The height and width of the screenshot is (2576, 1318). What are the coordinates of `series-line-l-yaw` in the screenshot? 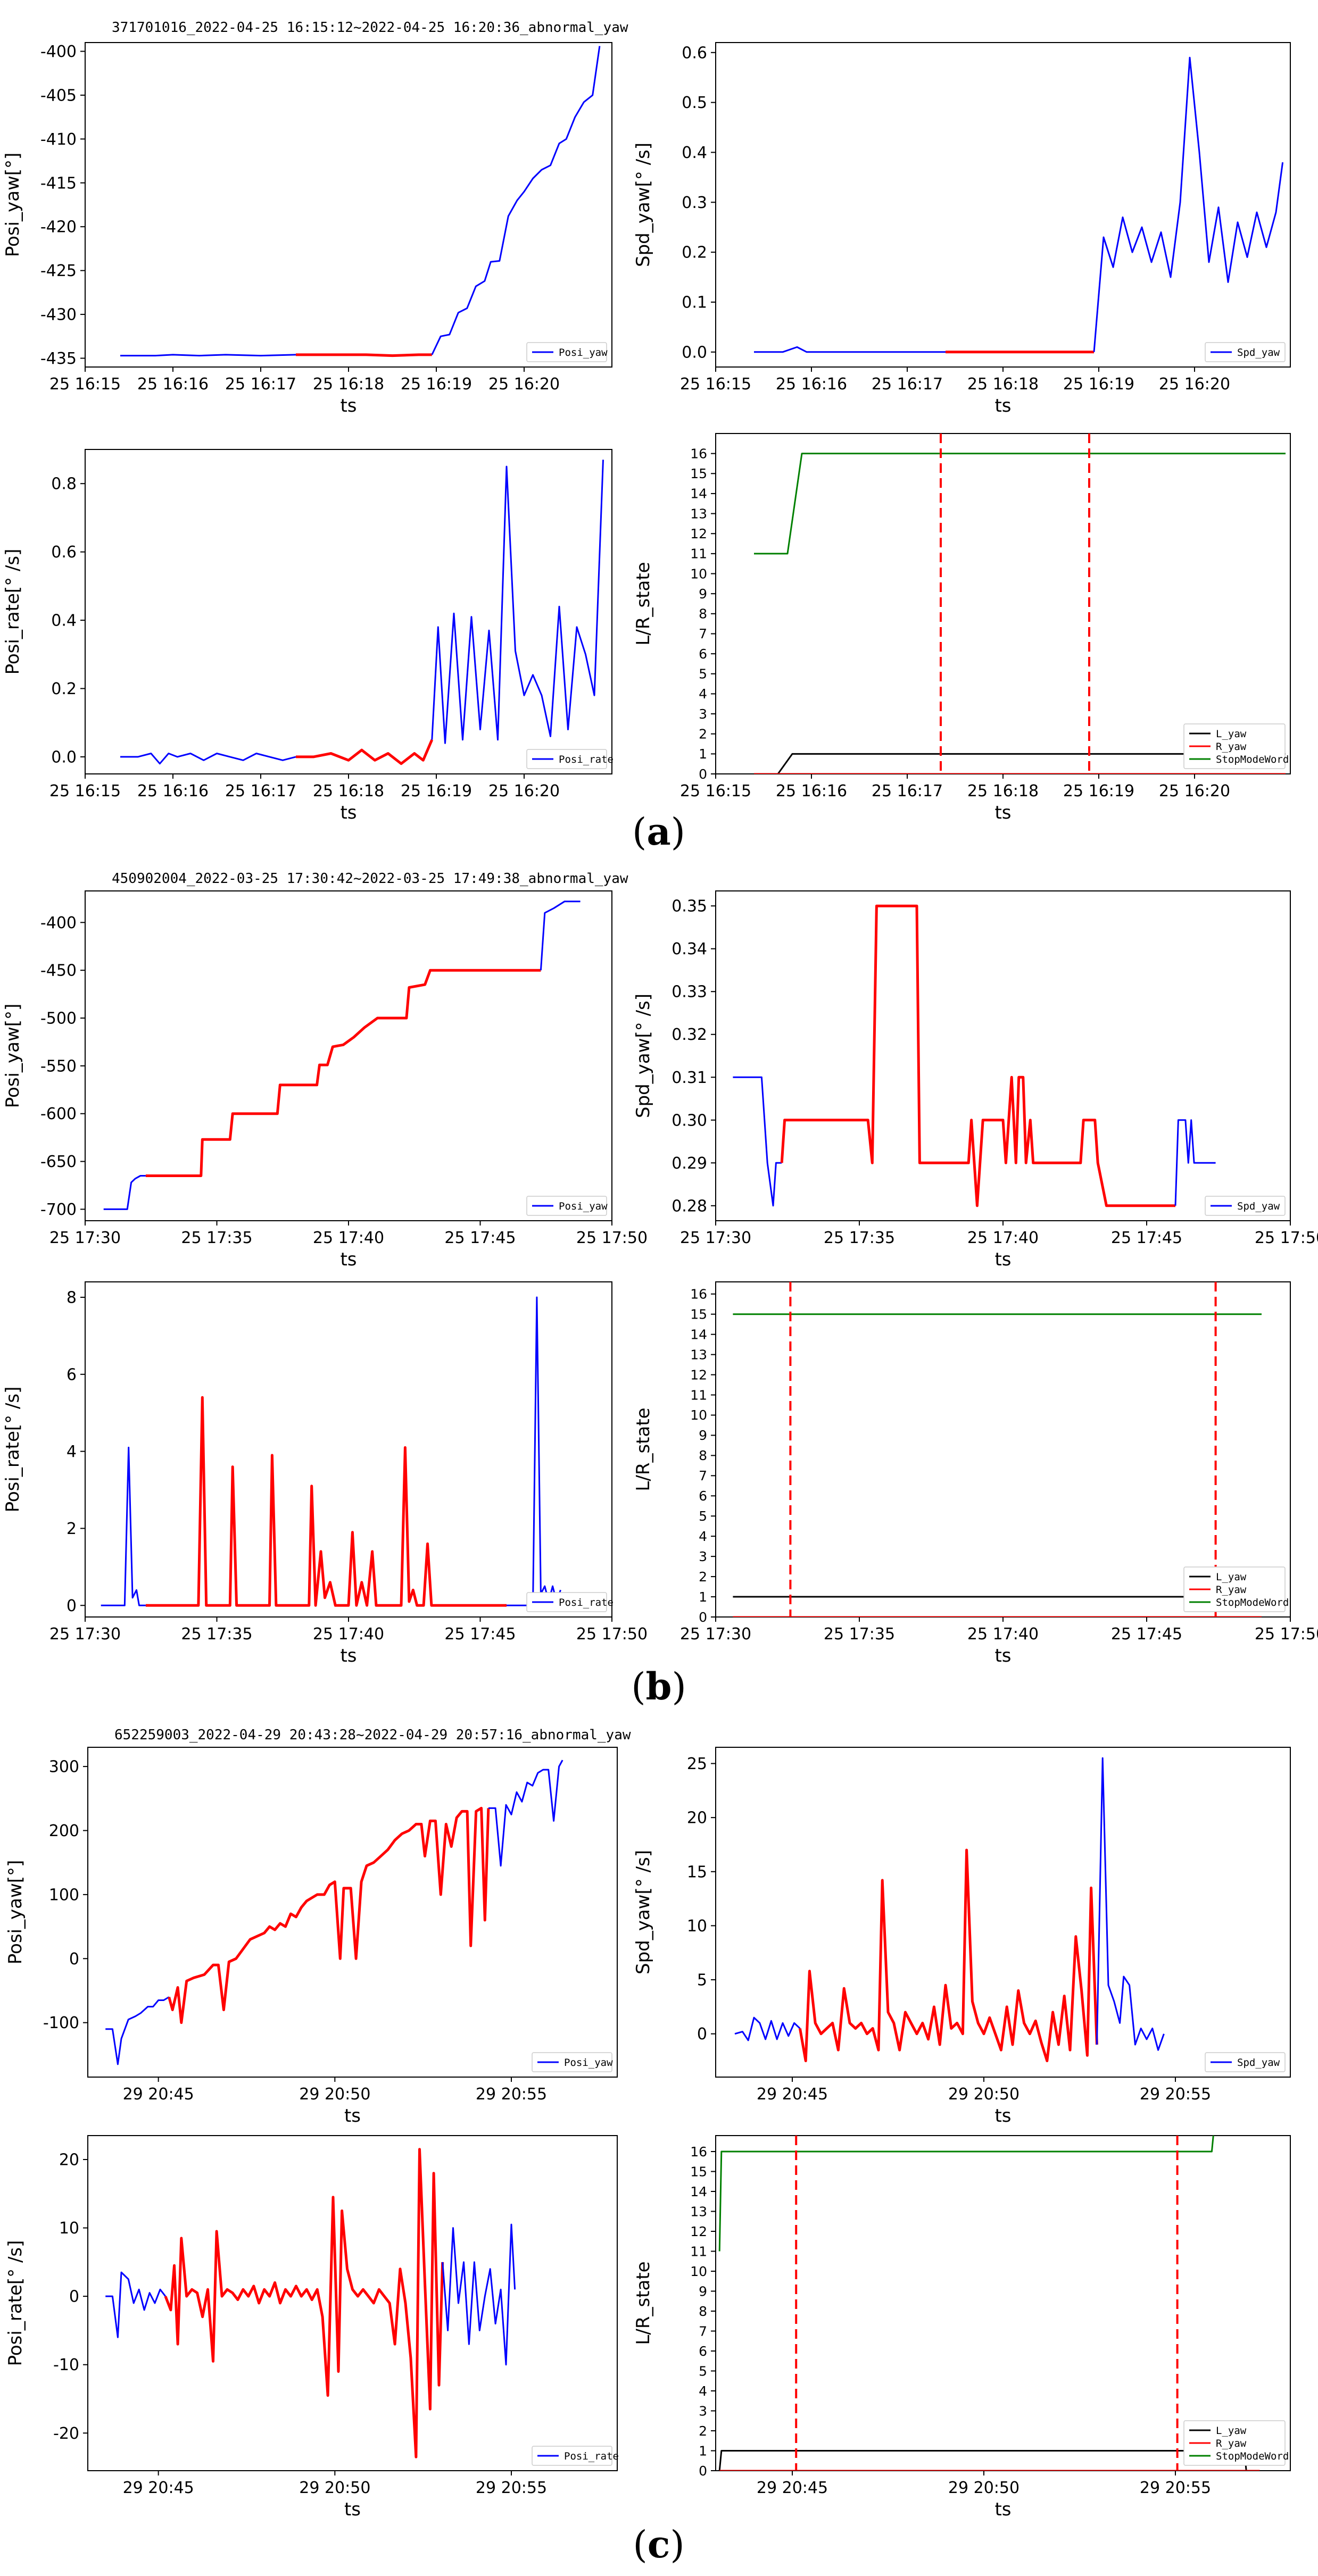 It's located at (1020, 764).